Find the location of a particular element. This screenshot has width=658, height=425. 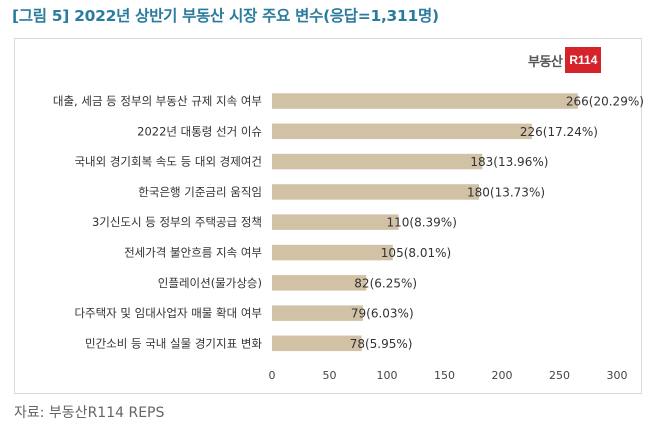

category-label: 민간소비 등 국내 실물 경기지표 변화 is located at coordinates (173, 343).